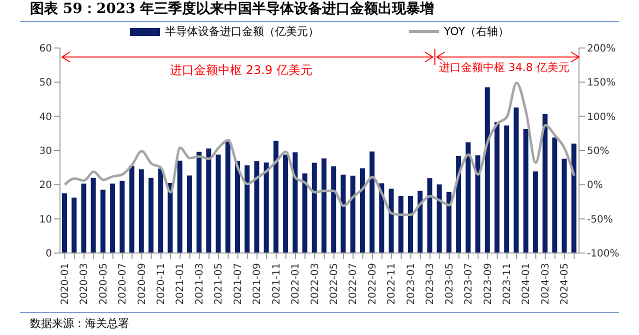 The width and height of the screenshot is (639, 335). What do you see at coordinates (598, 152) in the screenshot?
I see `y2-tick-label: 50%` at bounding box center [598, 152].